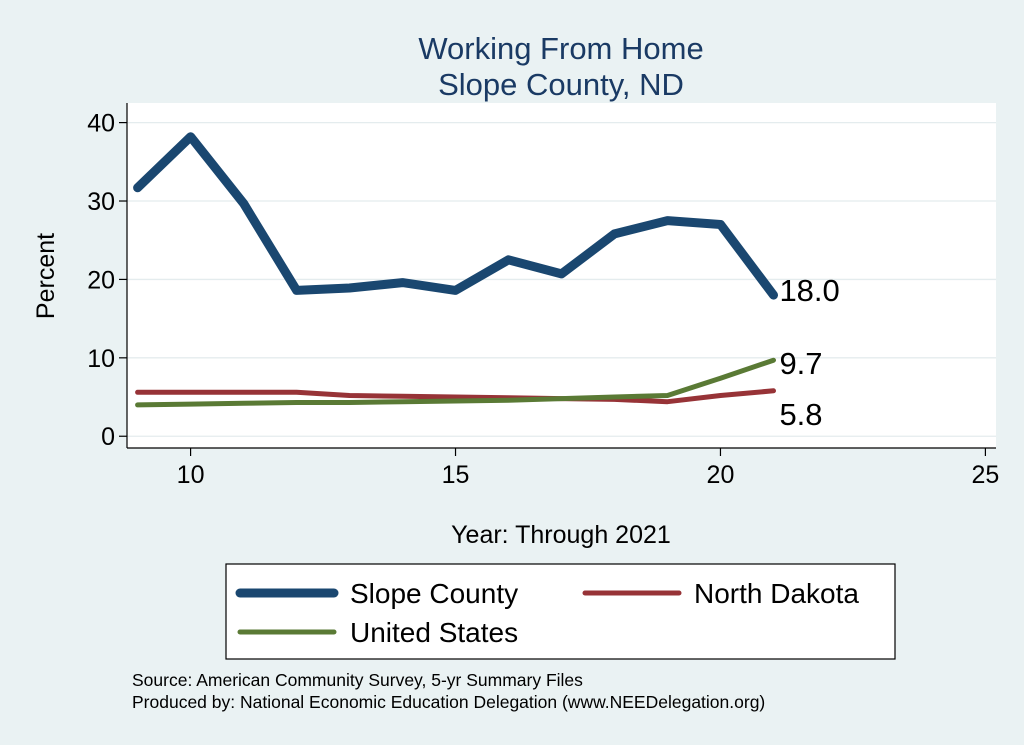 The height and width of the screenshot is (745, 1024). What do you see at coordinates (455, 396) in the screenshot?
I see `series-line-north-dakota` at bounding box center [455, 396].